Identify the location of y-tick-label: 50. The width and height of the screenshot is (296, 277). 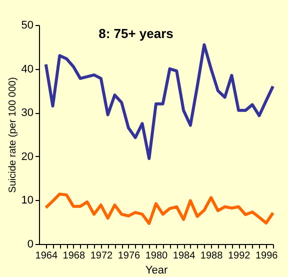
(27, 26).